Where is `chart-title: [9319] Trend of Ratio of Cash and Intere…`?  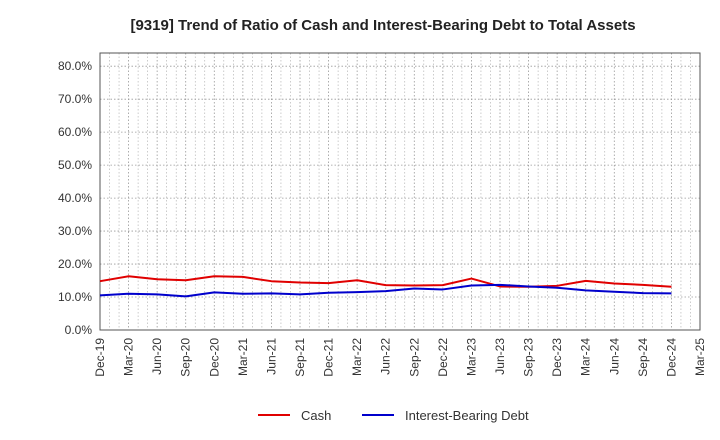 chart-title: [9319] Trend of Ratio of Cash and Intere… is located at coordinates (382, 25).